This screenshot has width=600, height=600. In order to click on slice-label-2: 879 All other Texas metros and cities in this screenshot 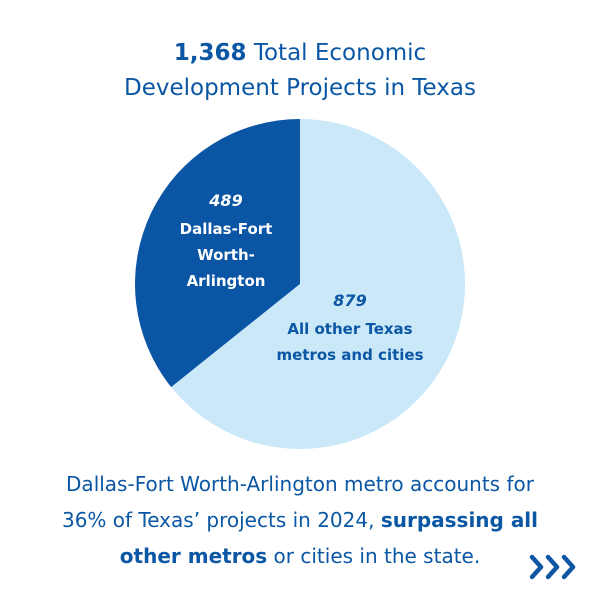, I will do `click(349, 327)`.